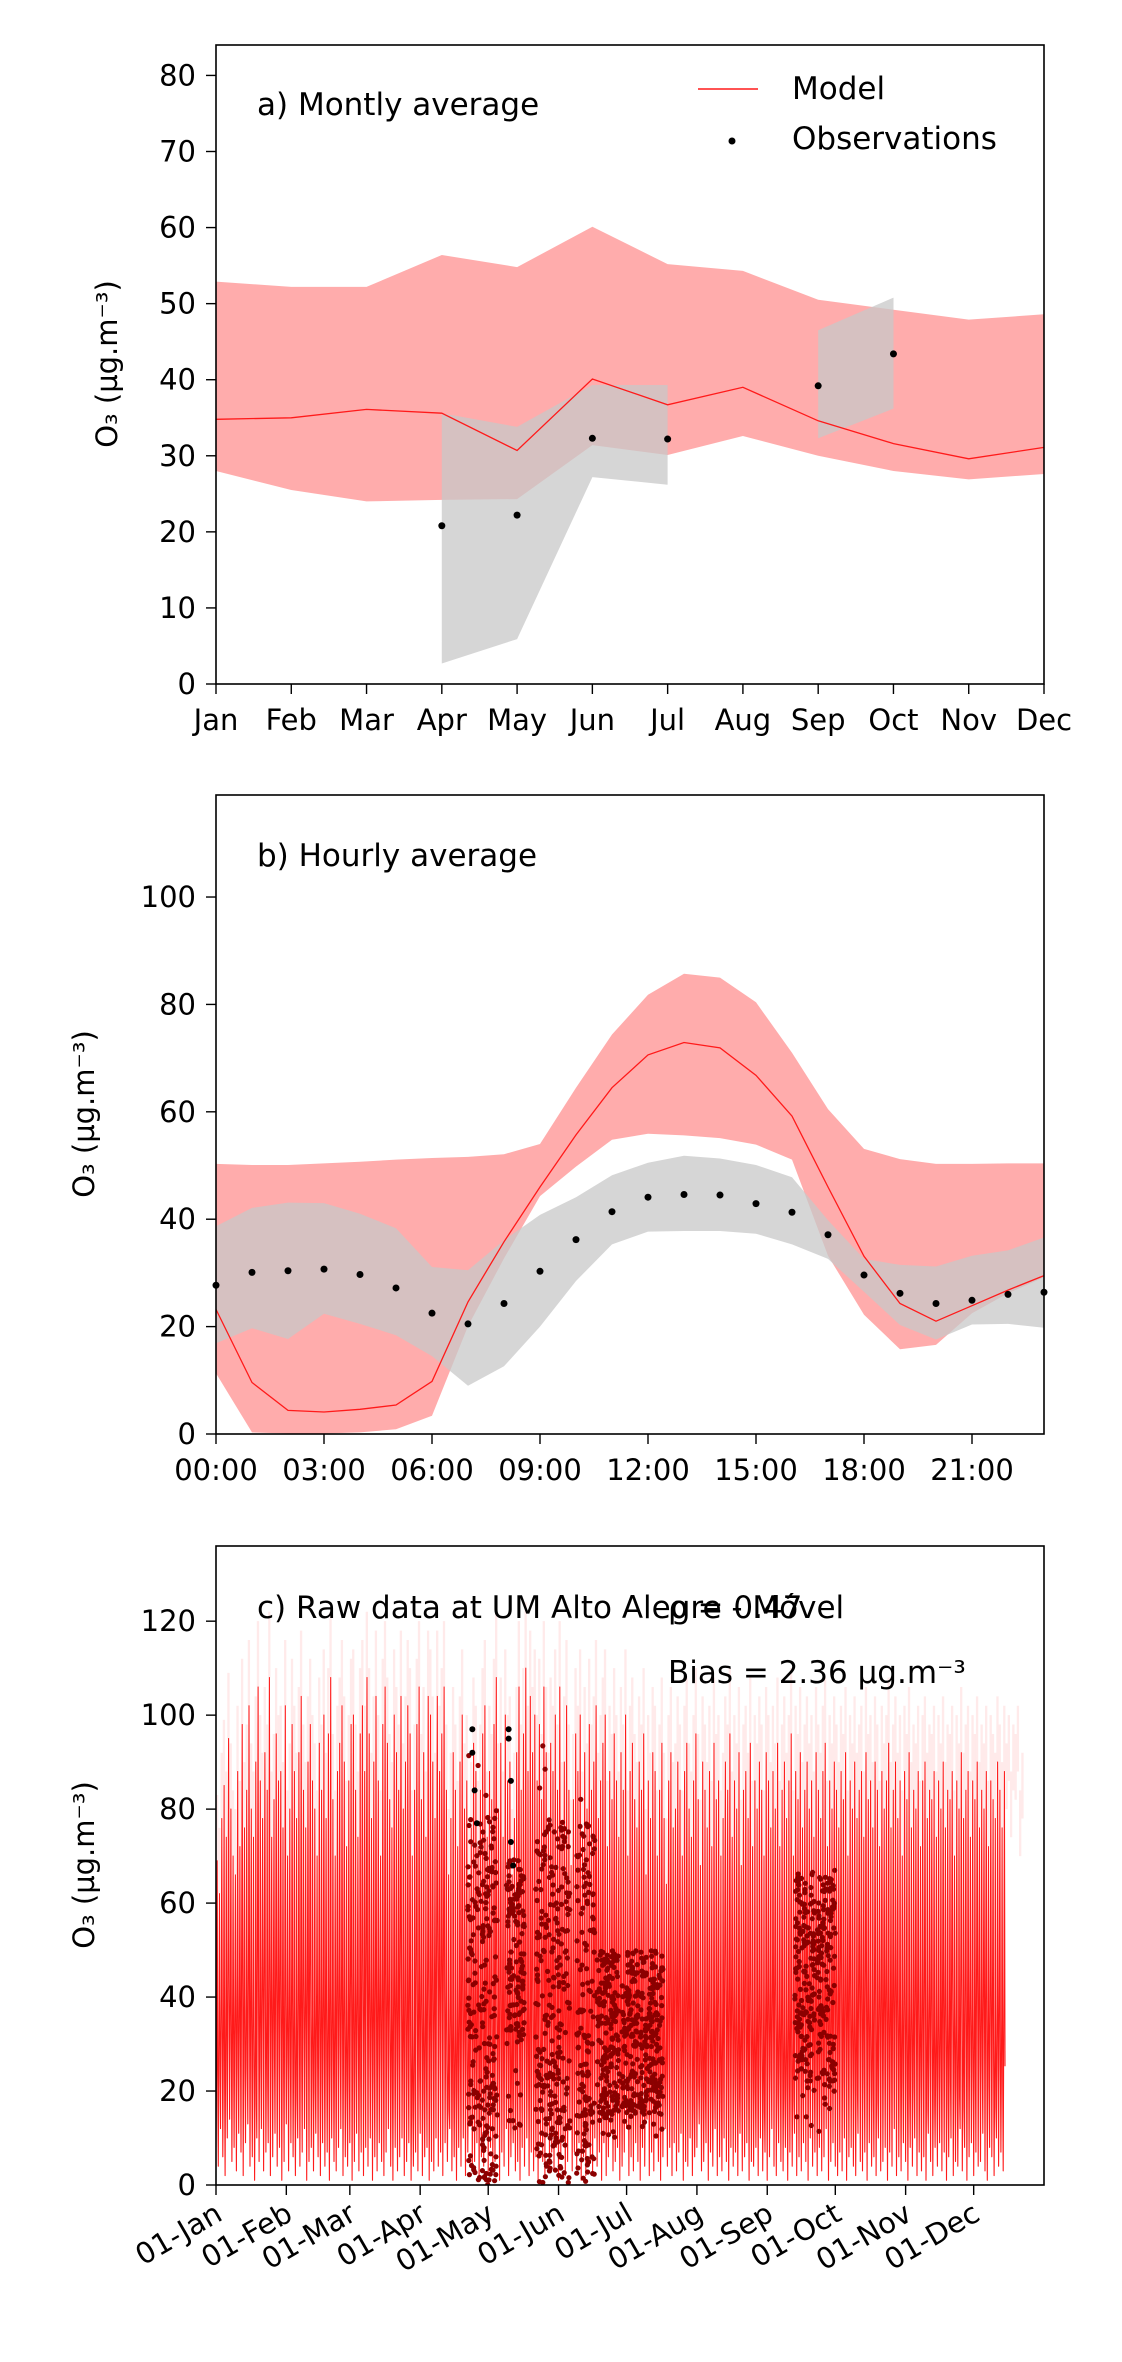 Image resolution: width=1122 pixels, height=2362 pixels. What do you see at coordinates (107, 364) in the screenshot?
I see `panel-a-ylabel: O₃ (µg.m⁻³)` at bounding box center [107, 364].